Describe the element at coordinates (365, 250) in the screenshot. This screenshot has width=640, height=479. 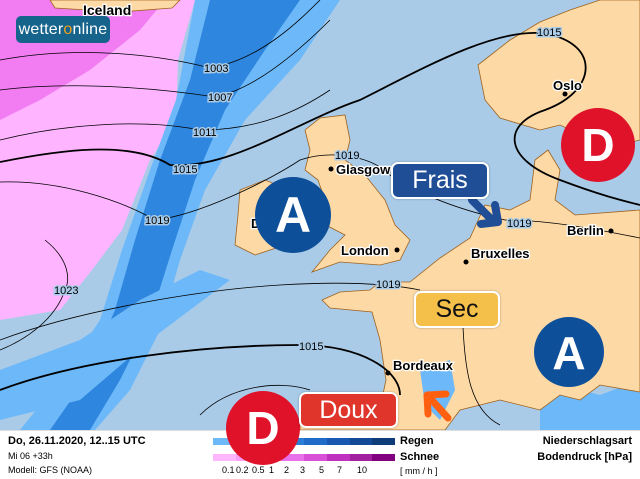
I see `city-label-london: London` at that location.